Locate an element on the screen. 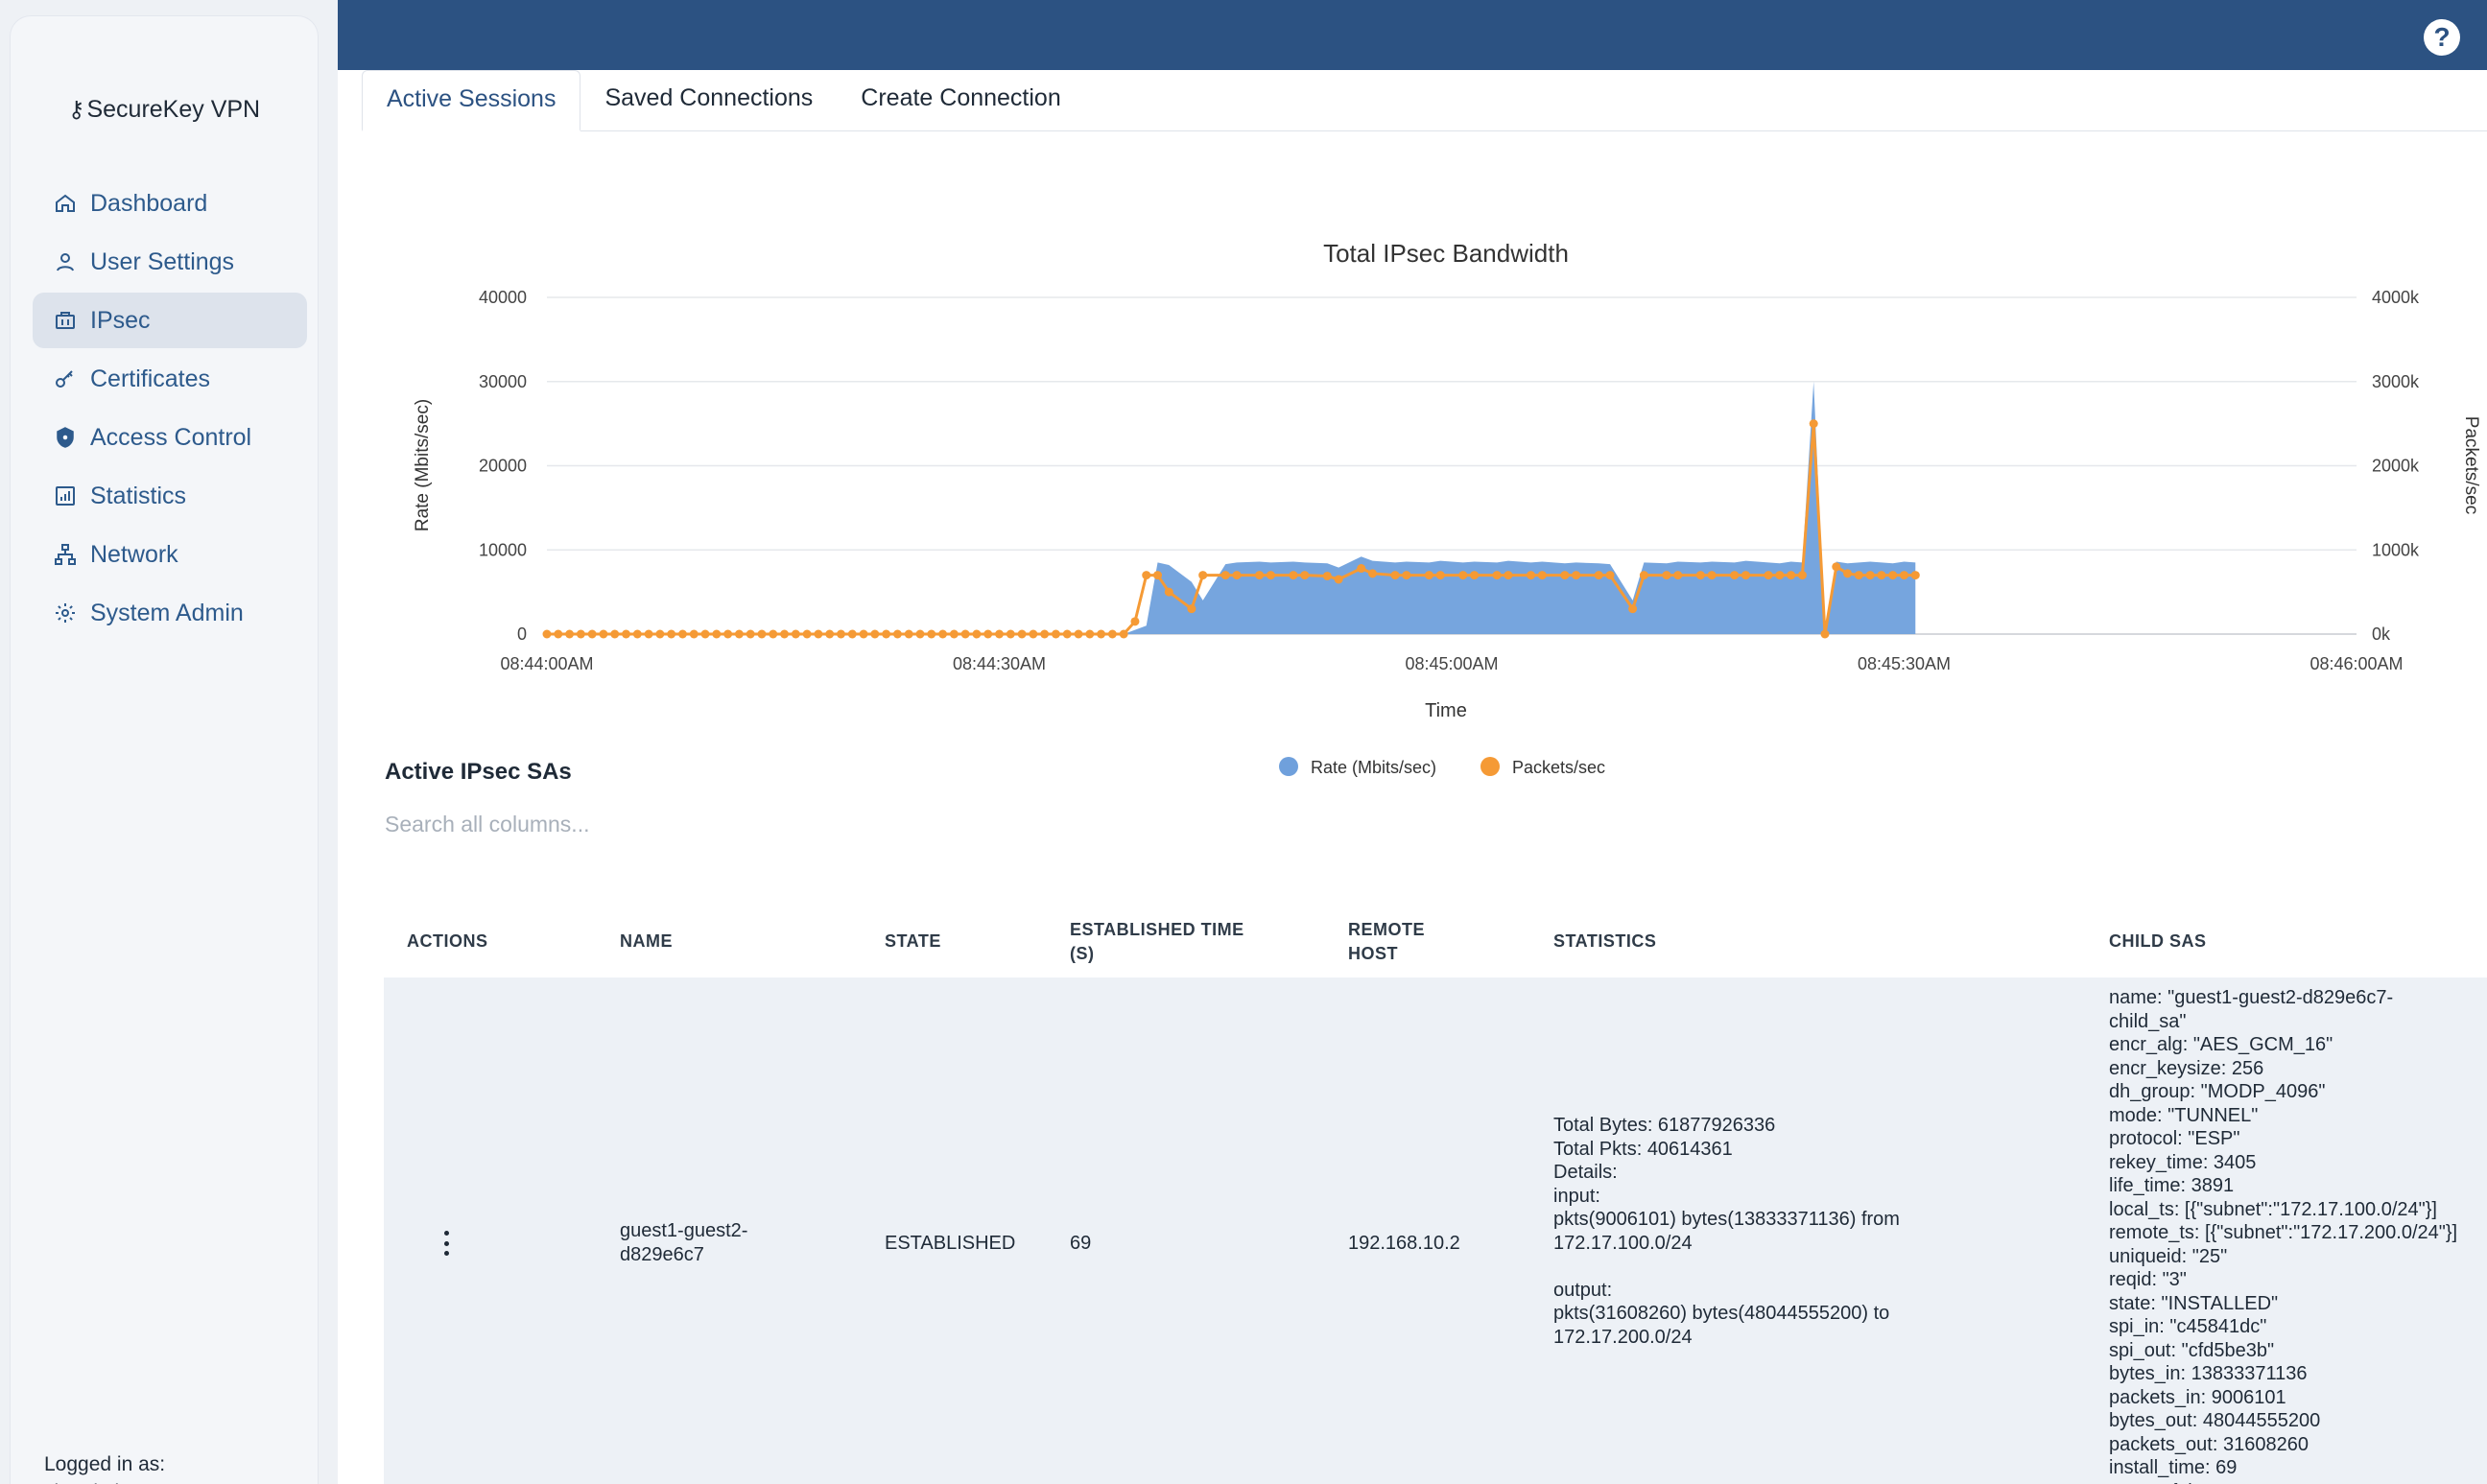 This screenshot has width=2487, height=1484. logged-in-label: Logged in as: is located at coordinates (105, 1464).